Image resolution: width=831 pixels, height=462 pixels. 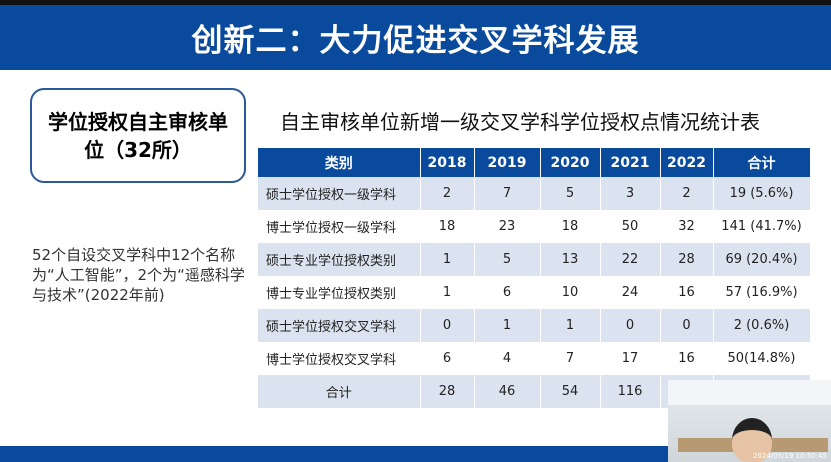 I want to click on table-cell: 24, so click(x=630, y=292).